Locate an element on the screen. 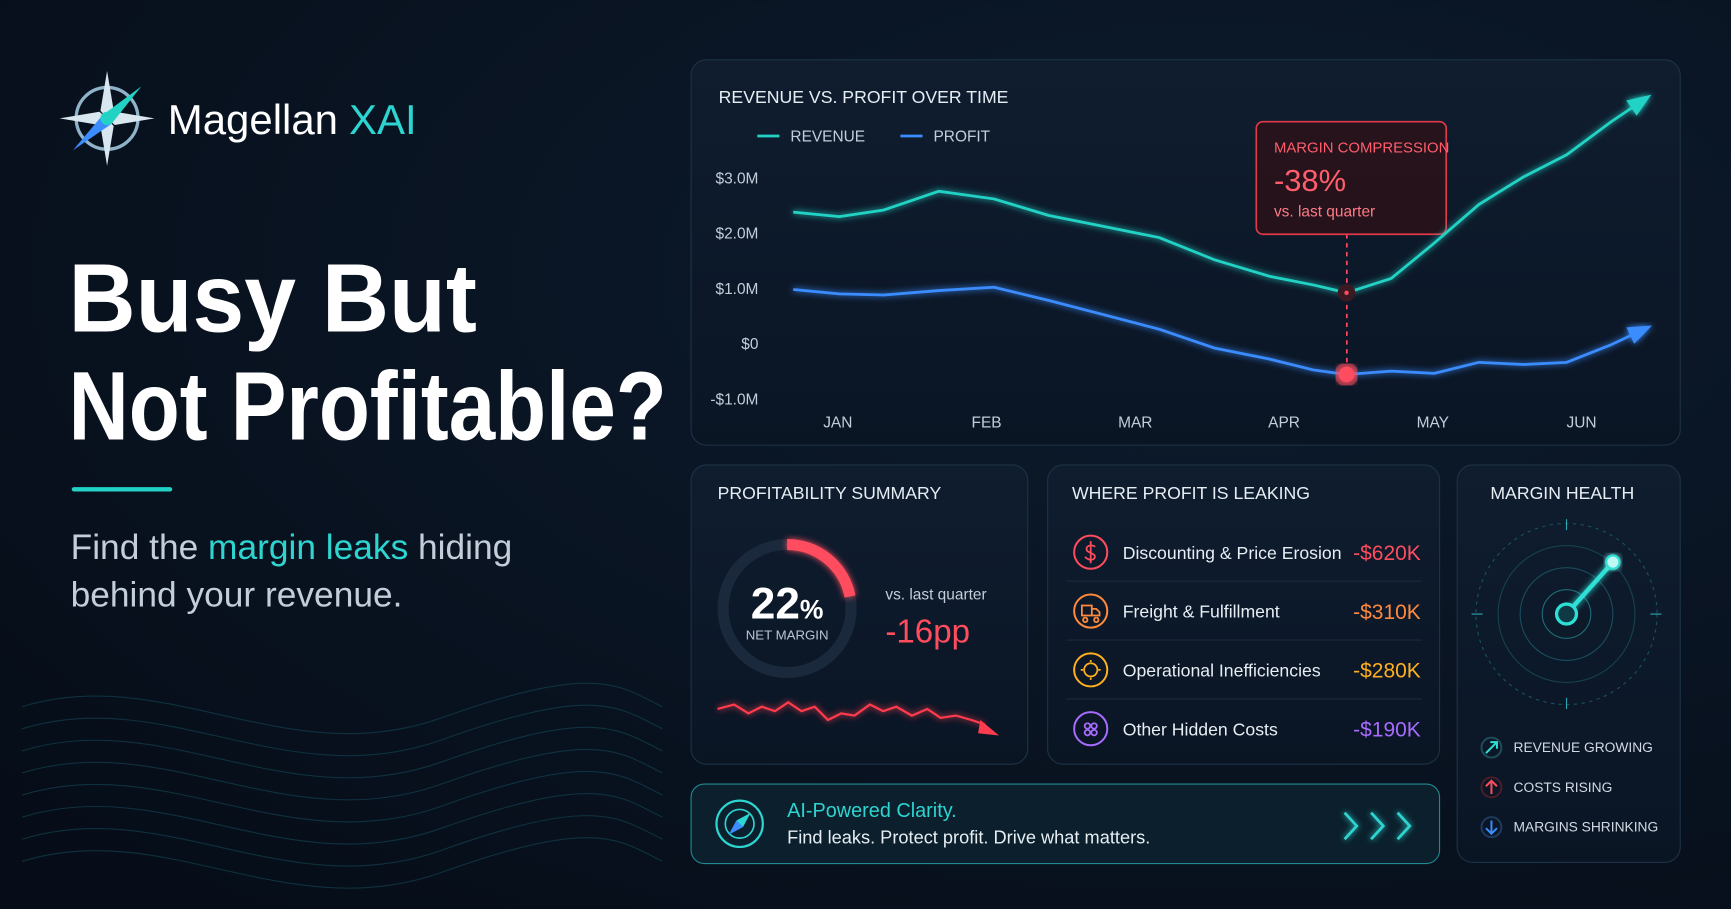 The height and width of the screenshot is (909, 1731). change-value: -16pp is located at coordinates (927, 632).